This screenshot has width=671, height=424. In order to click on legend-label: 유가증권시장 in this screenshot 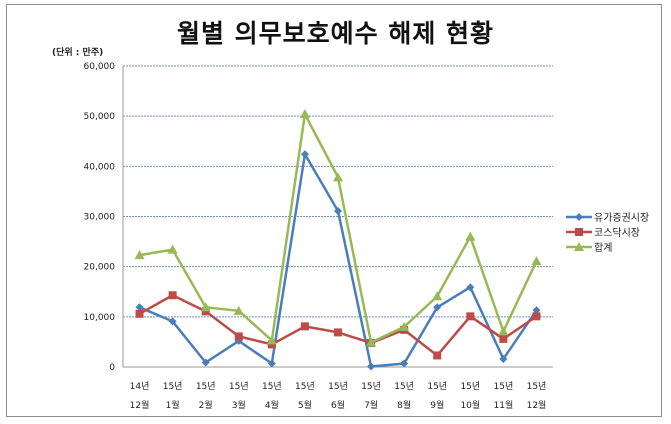, I will do `click(622, 218)`.